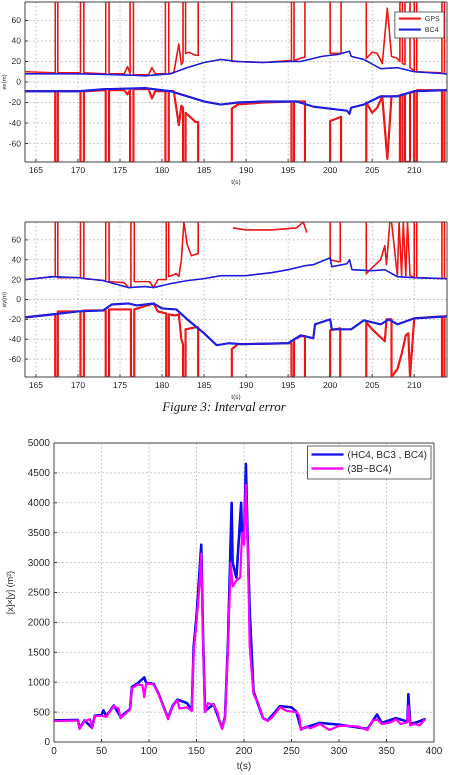  Describe the element at coordinates (39, 682) in the screenshot. I see `y-tick-label: 1000` at that location.